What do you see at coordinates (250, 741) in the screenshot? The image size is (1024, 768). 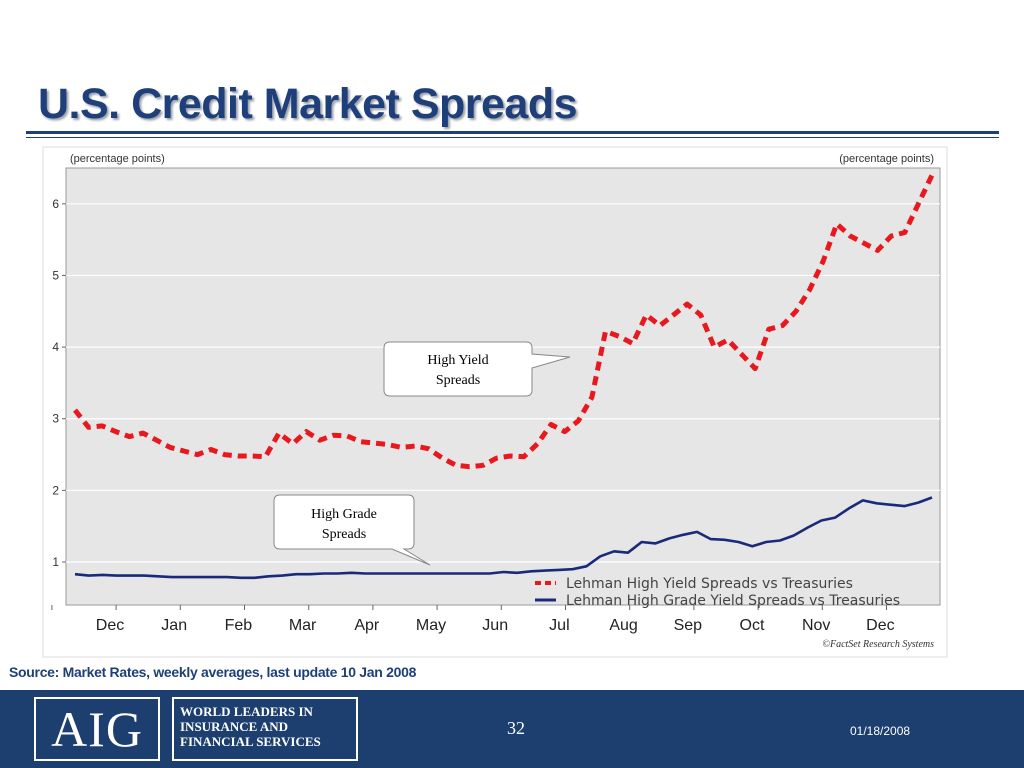 I see `tagline-line-3: FINANCIAL SERVICES` at bounding box center [250, 741].